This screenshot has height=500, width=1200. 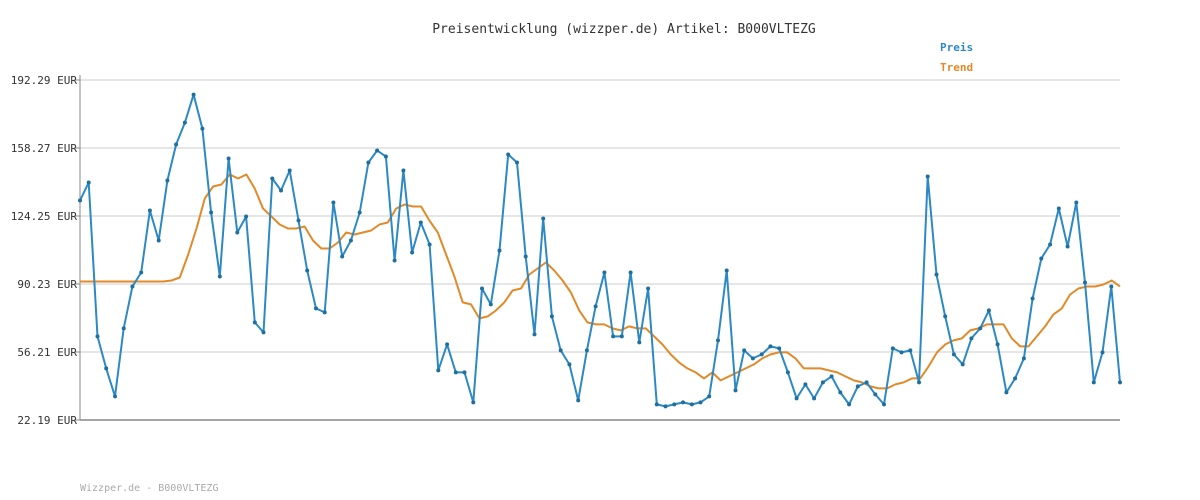 What do you see at coordinates (44, 80) in the screenshot?
I see `y-tick-label: 192.29 EUR` at bounding box center [44, 80].